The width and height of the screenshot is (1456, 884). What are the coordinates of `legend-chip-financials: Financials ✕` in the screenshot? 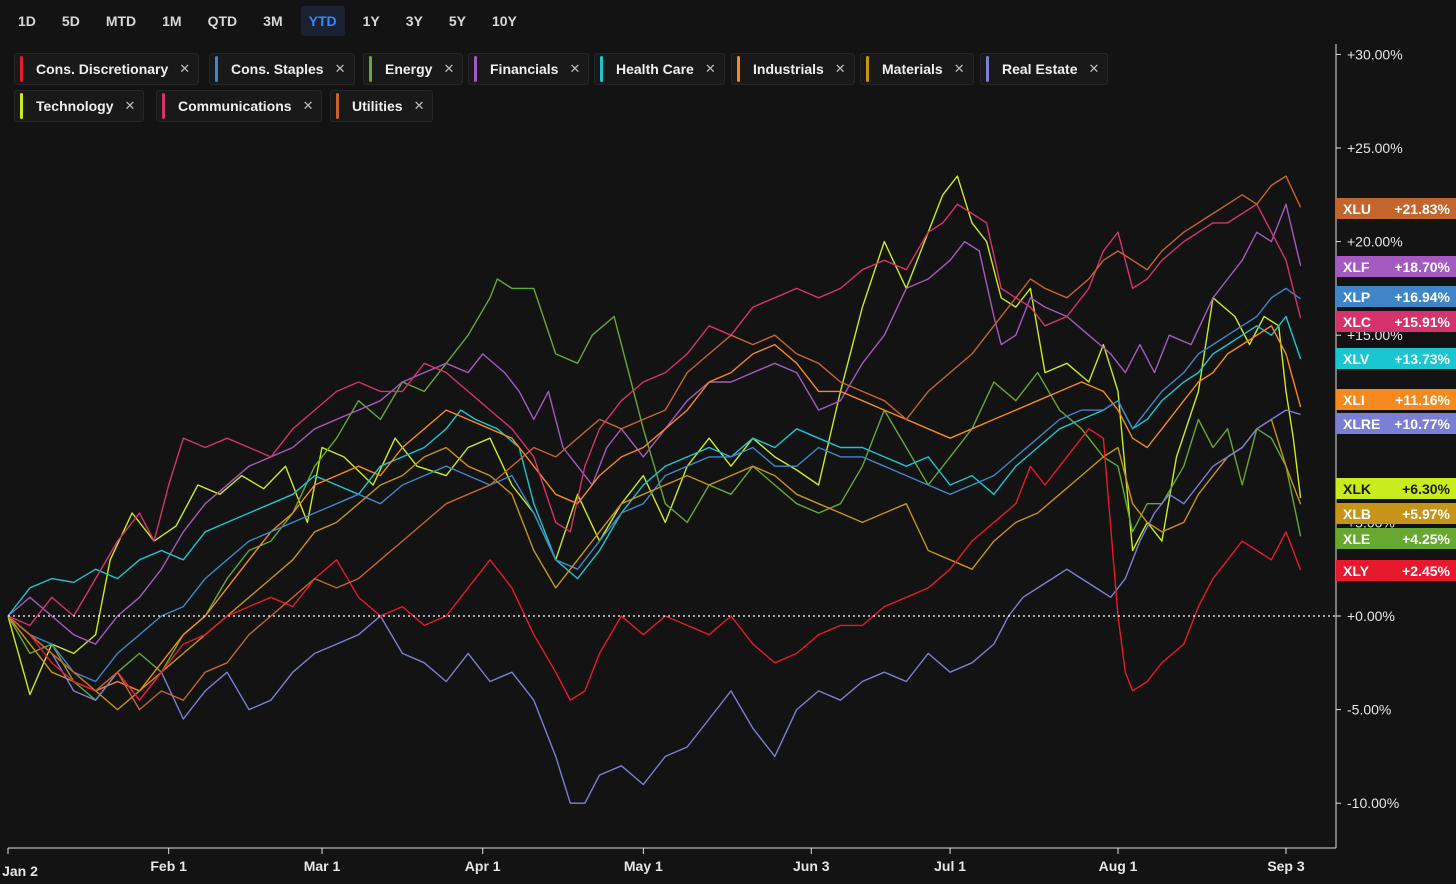 It's located at (529, 69).